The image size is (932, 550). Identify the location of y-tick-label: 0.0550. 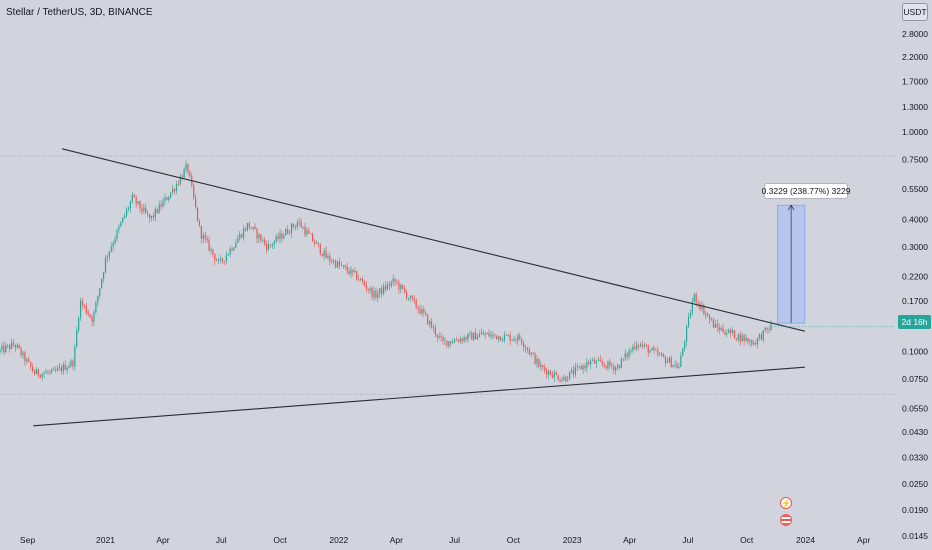
(915, 409).